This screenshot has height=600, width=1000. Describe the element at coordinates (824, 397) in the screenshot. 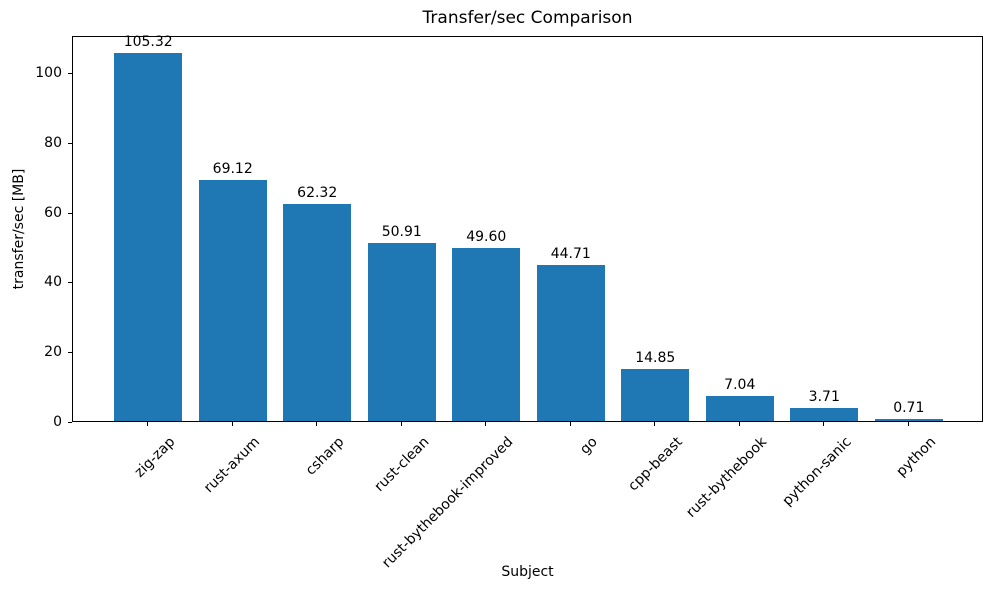

I see `bar-value-label: 3.71` at that location.